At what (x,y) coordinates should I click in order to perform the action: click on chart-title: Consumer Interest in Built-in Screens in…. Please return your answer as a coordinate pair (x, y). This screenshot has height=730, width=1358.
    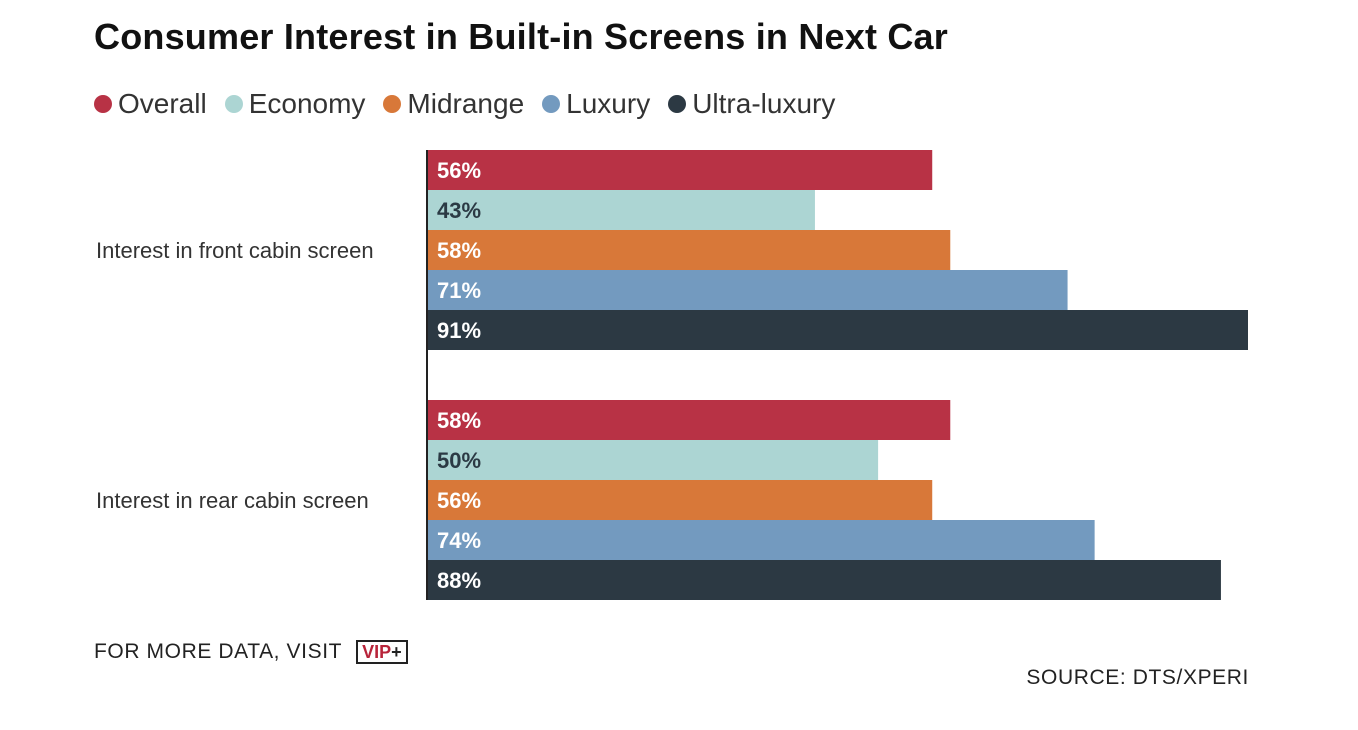
    Looking at the image, I should click on (521, 36).